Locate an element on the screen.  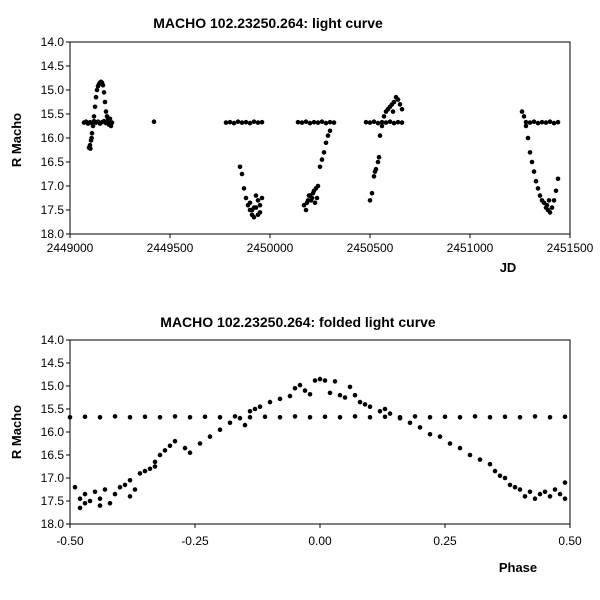
x-tick-label: 2451000 is located at coordinates (470, 248).